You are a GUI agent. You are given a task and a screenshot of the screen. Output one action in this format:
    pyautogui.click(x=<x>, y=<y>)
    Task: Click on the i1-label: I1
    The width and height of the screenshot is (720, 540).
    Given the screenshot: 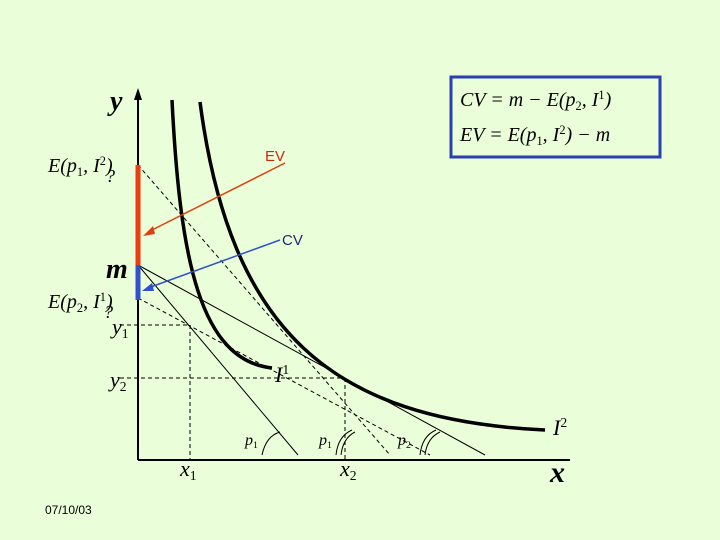 What is the action you would take?
    pyautogui.click(x=281, y=374)
    